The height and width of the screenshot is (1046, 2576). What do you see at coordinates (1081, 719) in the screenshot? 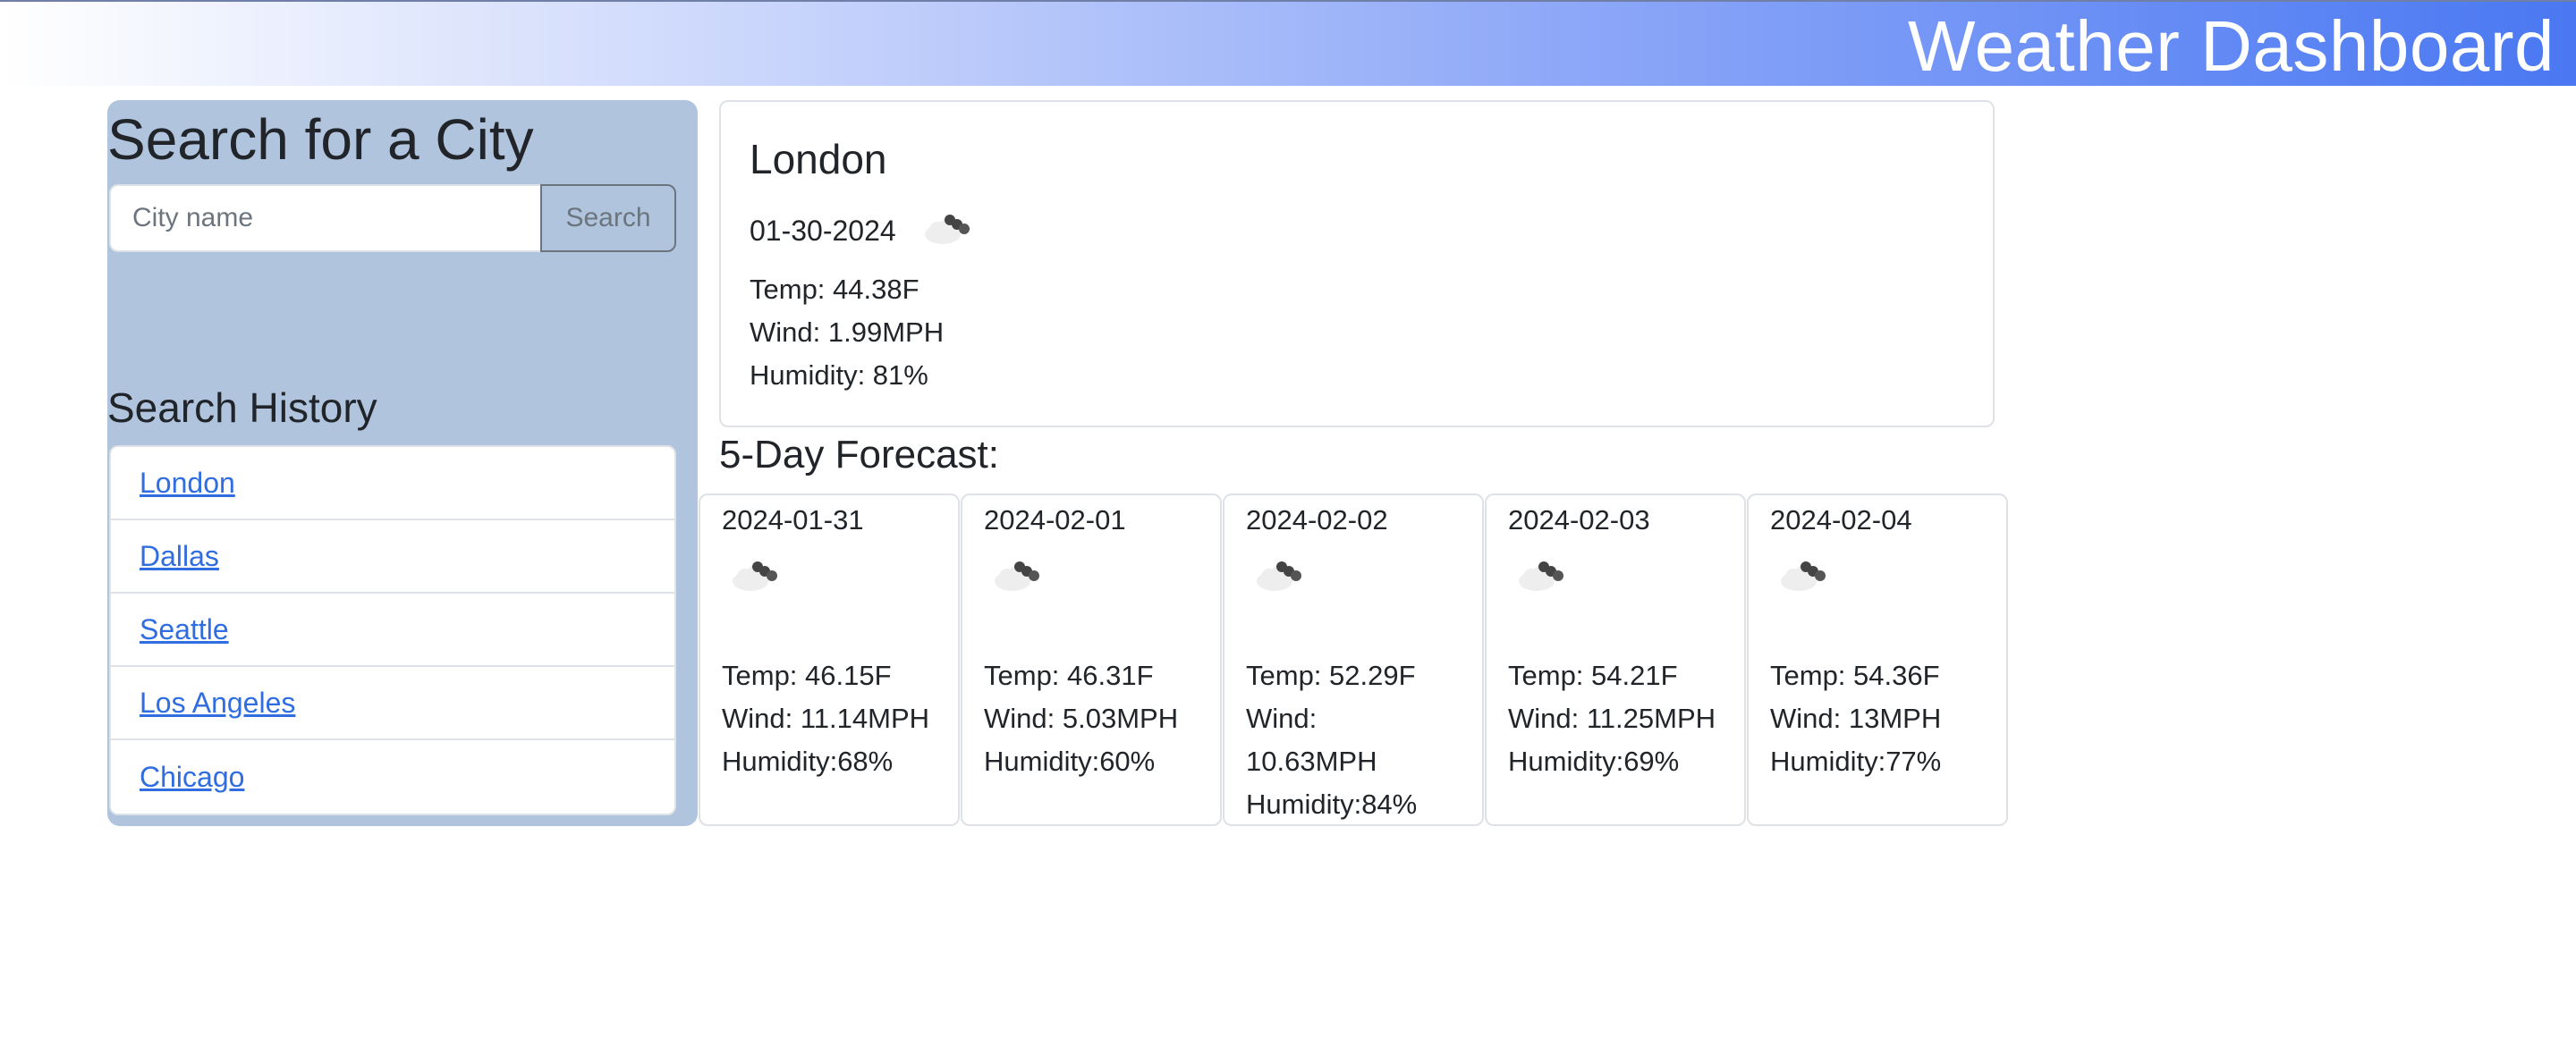
I see `forecast-wind: Wind: 5.03MPH` at bounding box center [1081, 719].